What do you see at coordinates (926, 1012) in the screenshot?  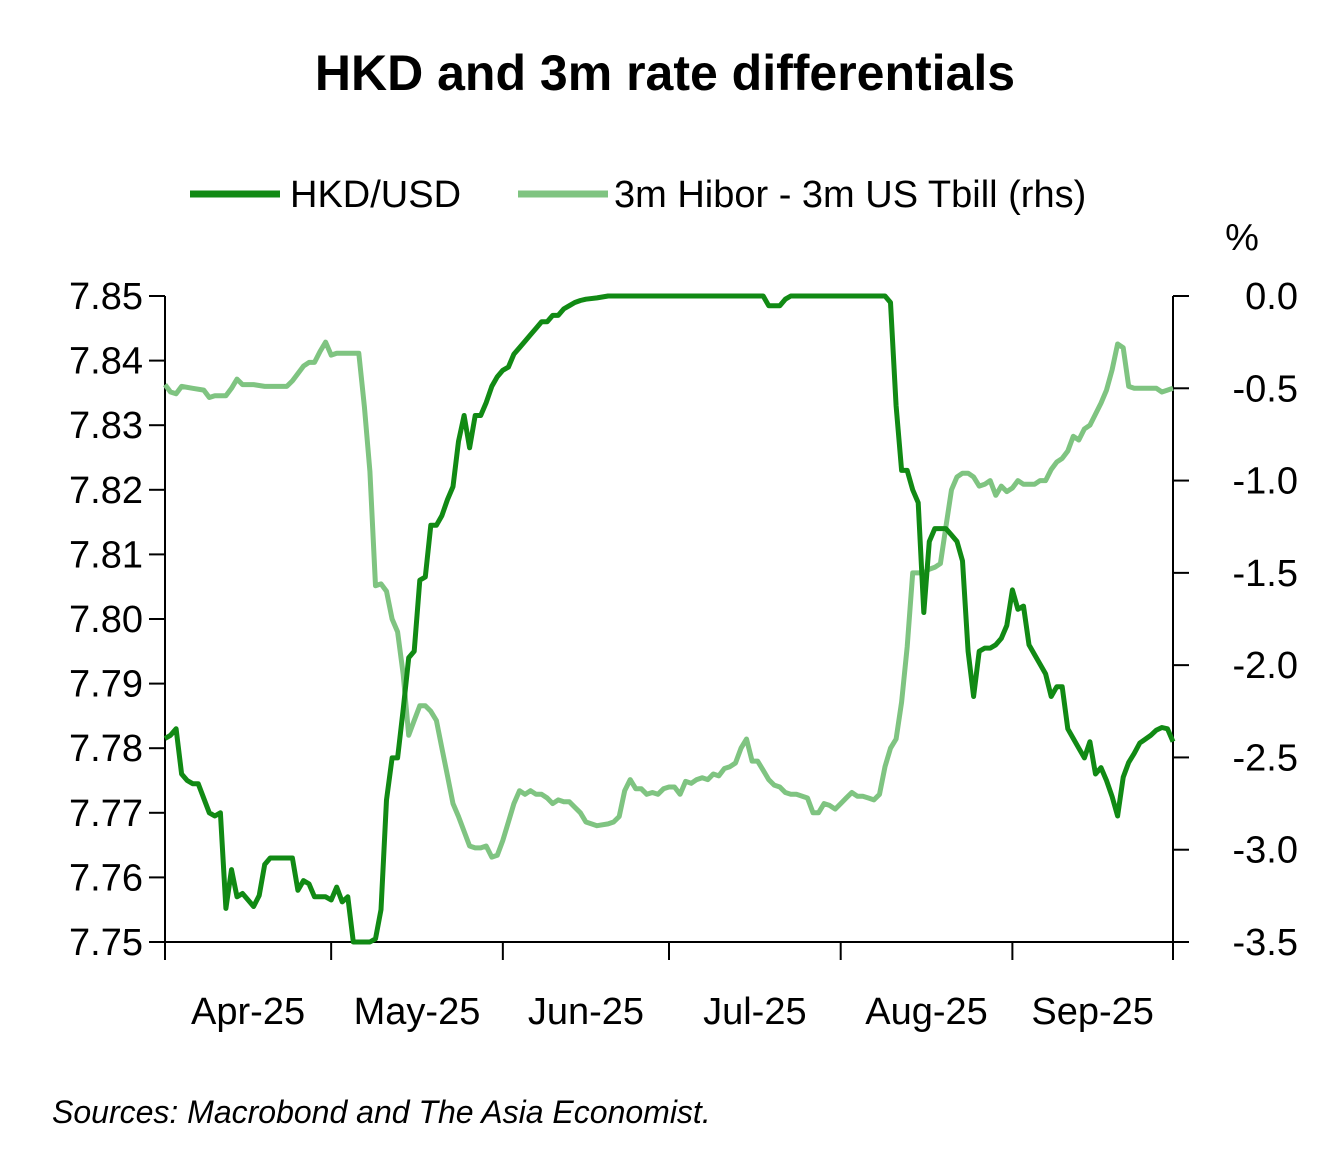 I see `x-tick-label: Aug-25` at bounding box center [926, 1012].